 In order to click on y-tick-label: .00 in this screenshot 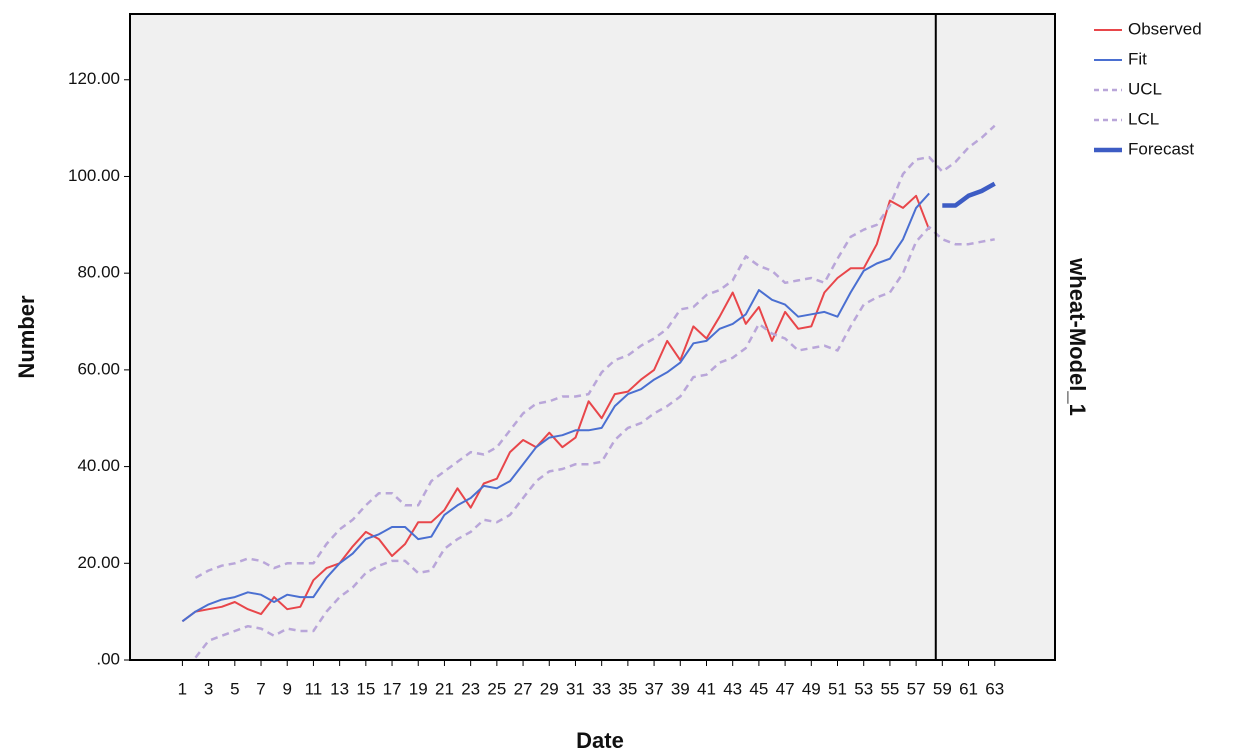, I will do `click(108, 658)`.